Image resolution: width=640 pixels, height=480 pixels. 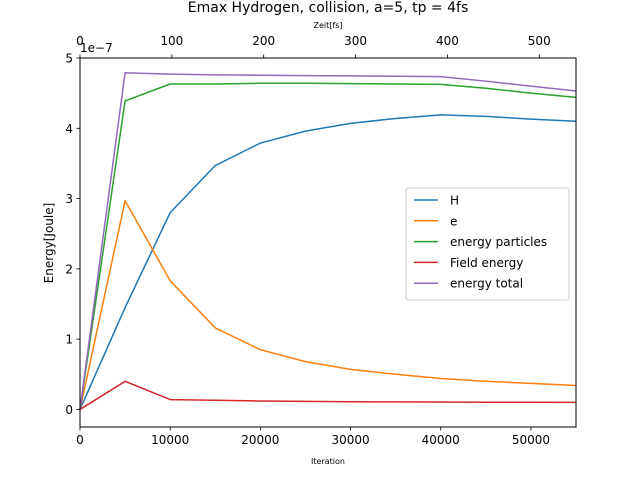 I want to click on top-x-tick-label-5: 500, so click(x=539, y=41).